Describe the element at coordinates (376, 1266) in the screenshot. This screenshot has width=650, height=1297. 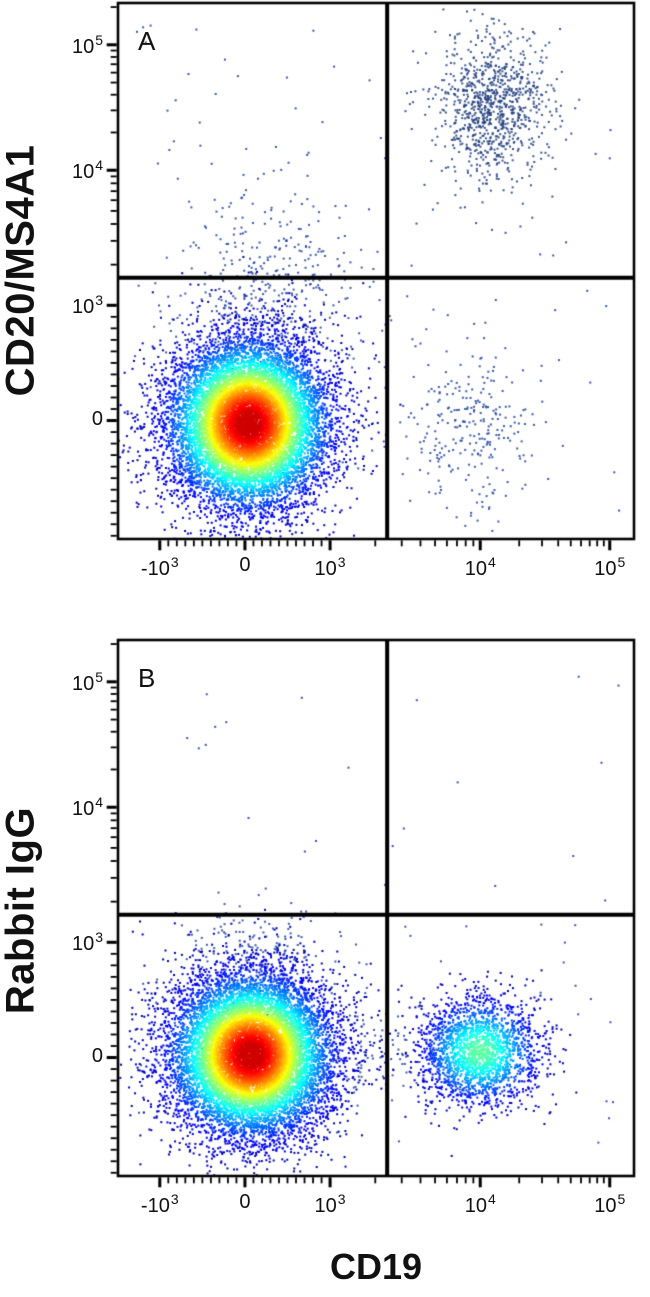
I see `x-axis-title: CD19` at that location.